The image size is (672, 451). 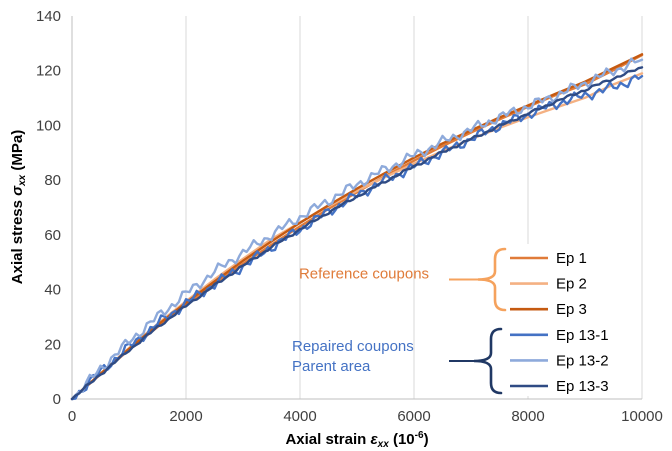 I want to click on legend-box, so click(x=570, y=320).